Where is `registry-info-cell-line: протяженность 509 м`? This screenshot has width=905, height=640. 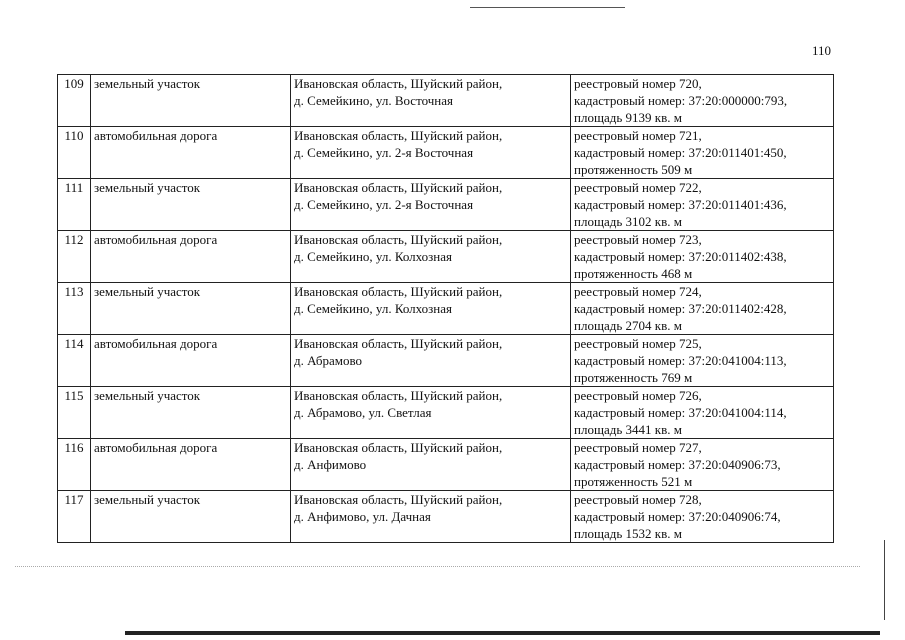 registry-info-cell-line: протяженность 509 м is located at coordinates (633, 169).